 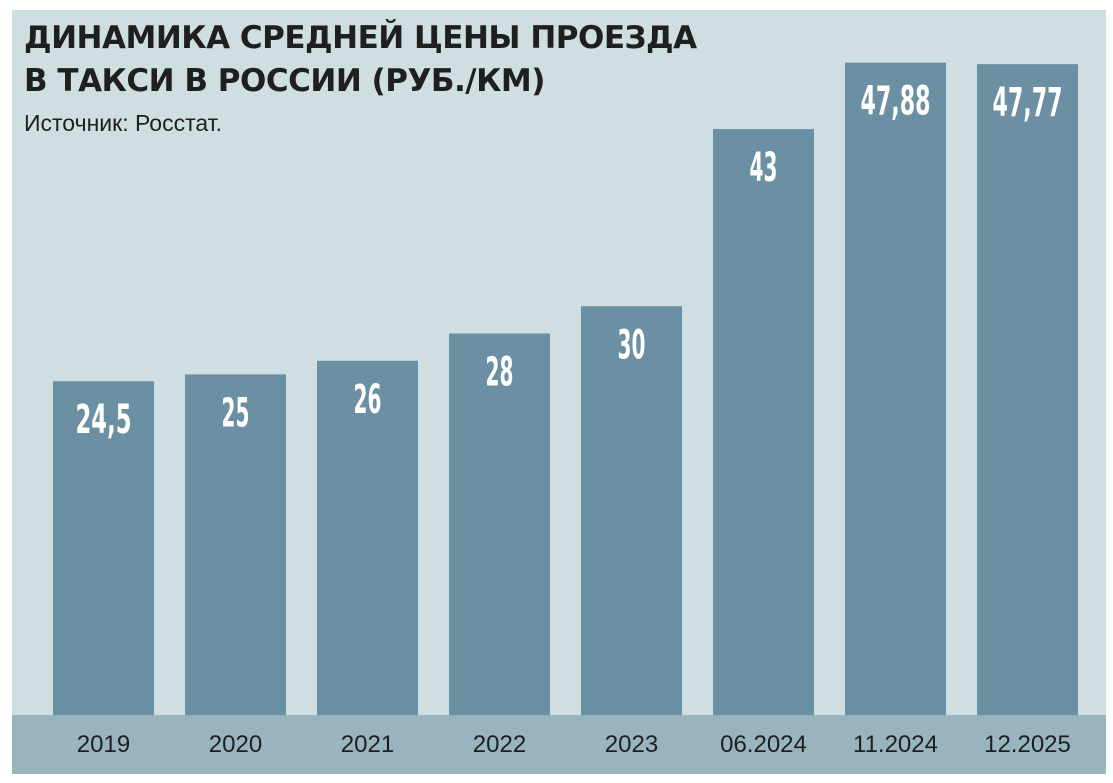 I want to click on bar-11.2024, so click(x=895, y=388).